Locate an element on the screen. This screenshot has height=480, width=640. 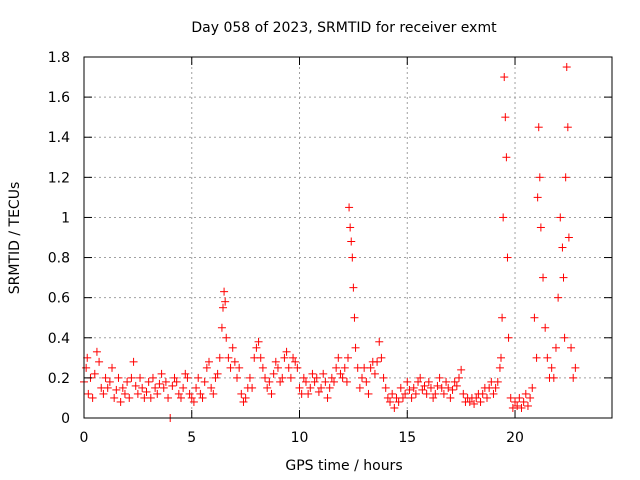
x-tick-label: 20 is located at coordinates (515, 438).